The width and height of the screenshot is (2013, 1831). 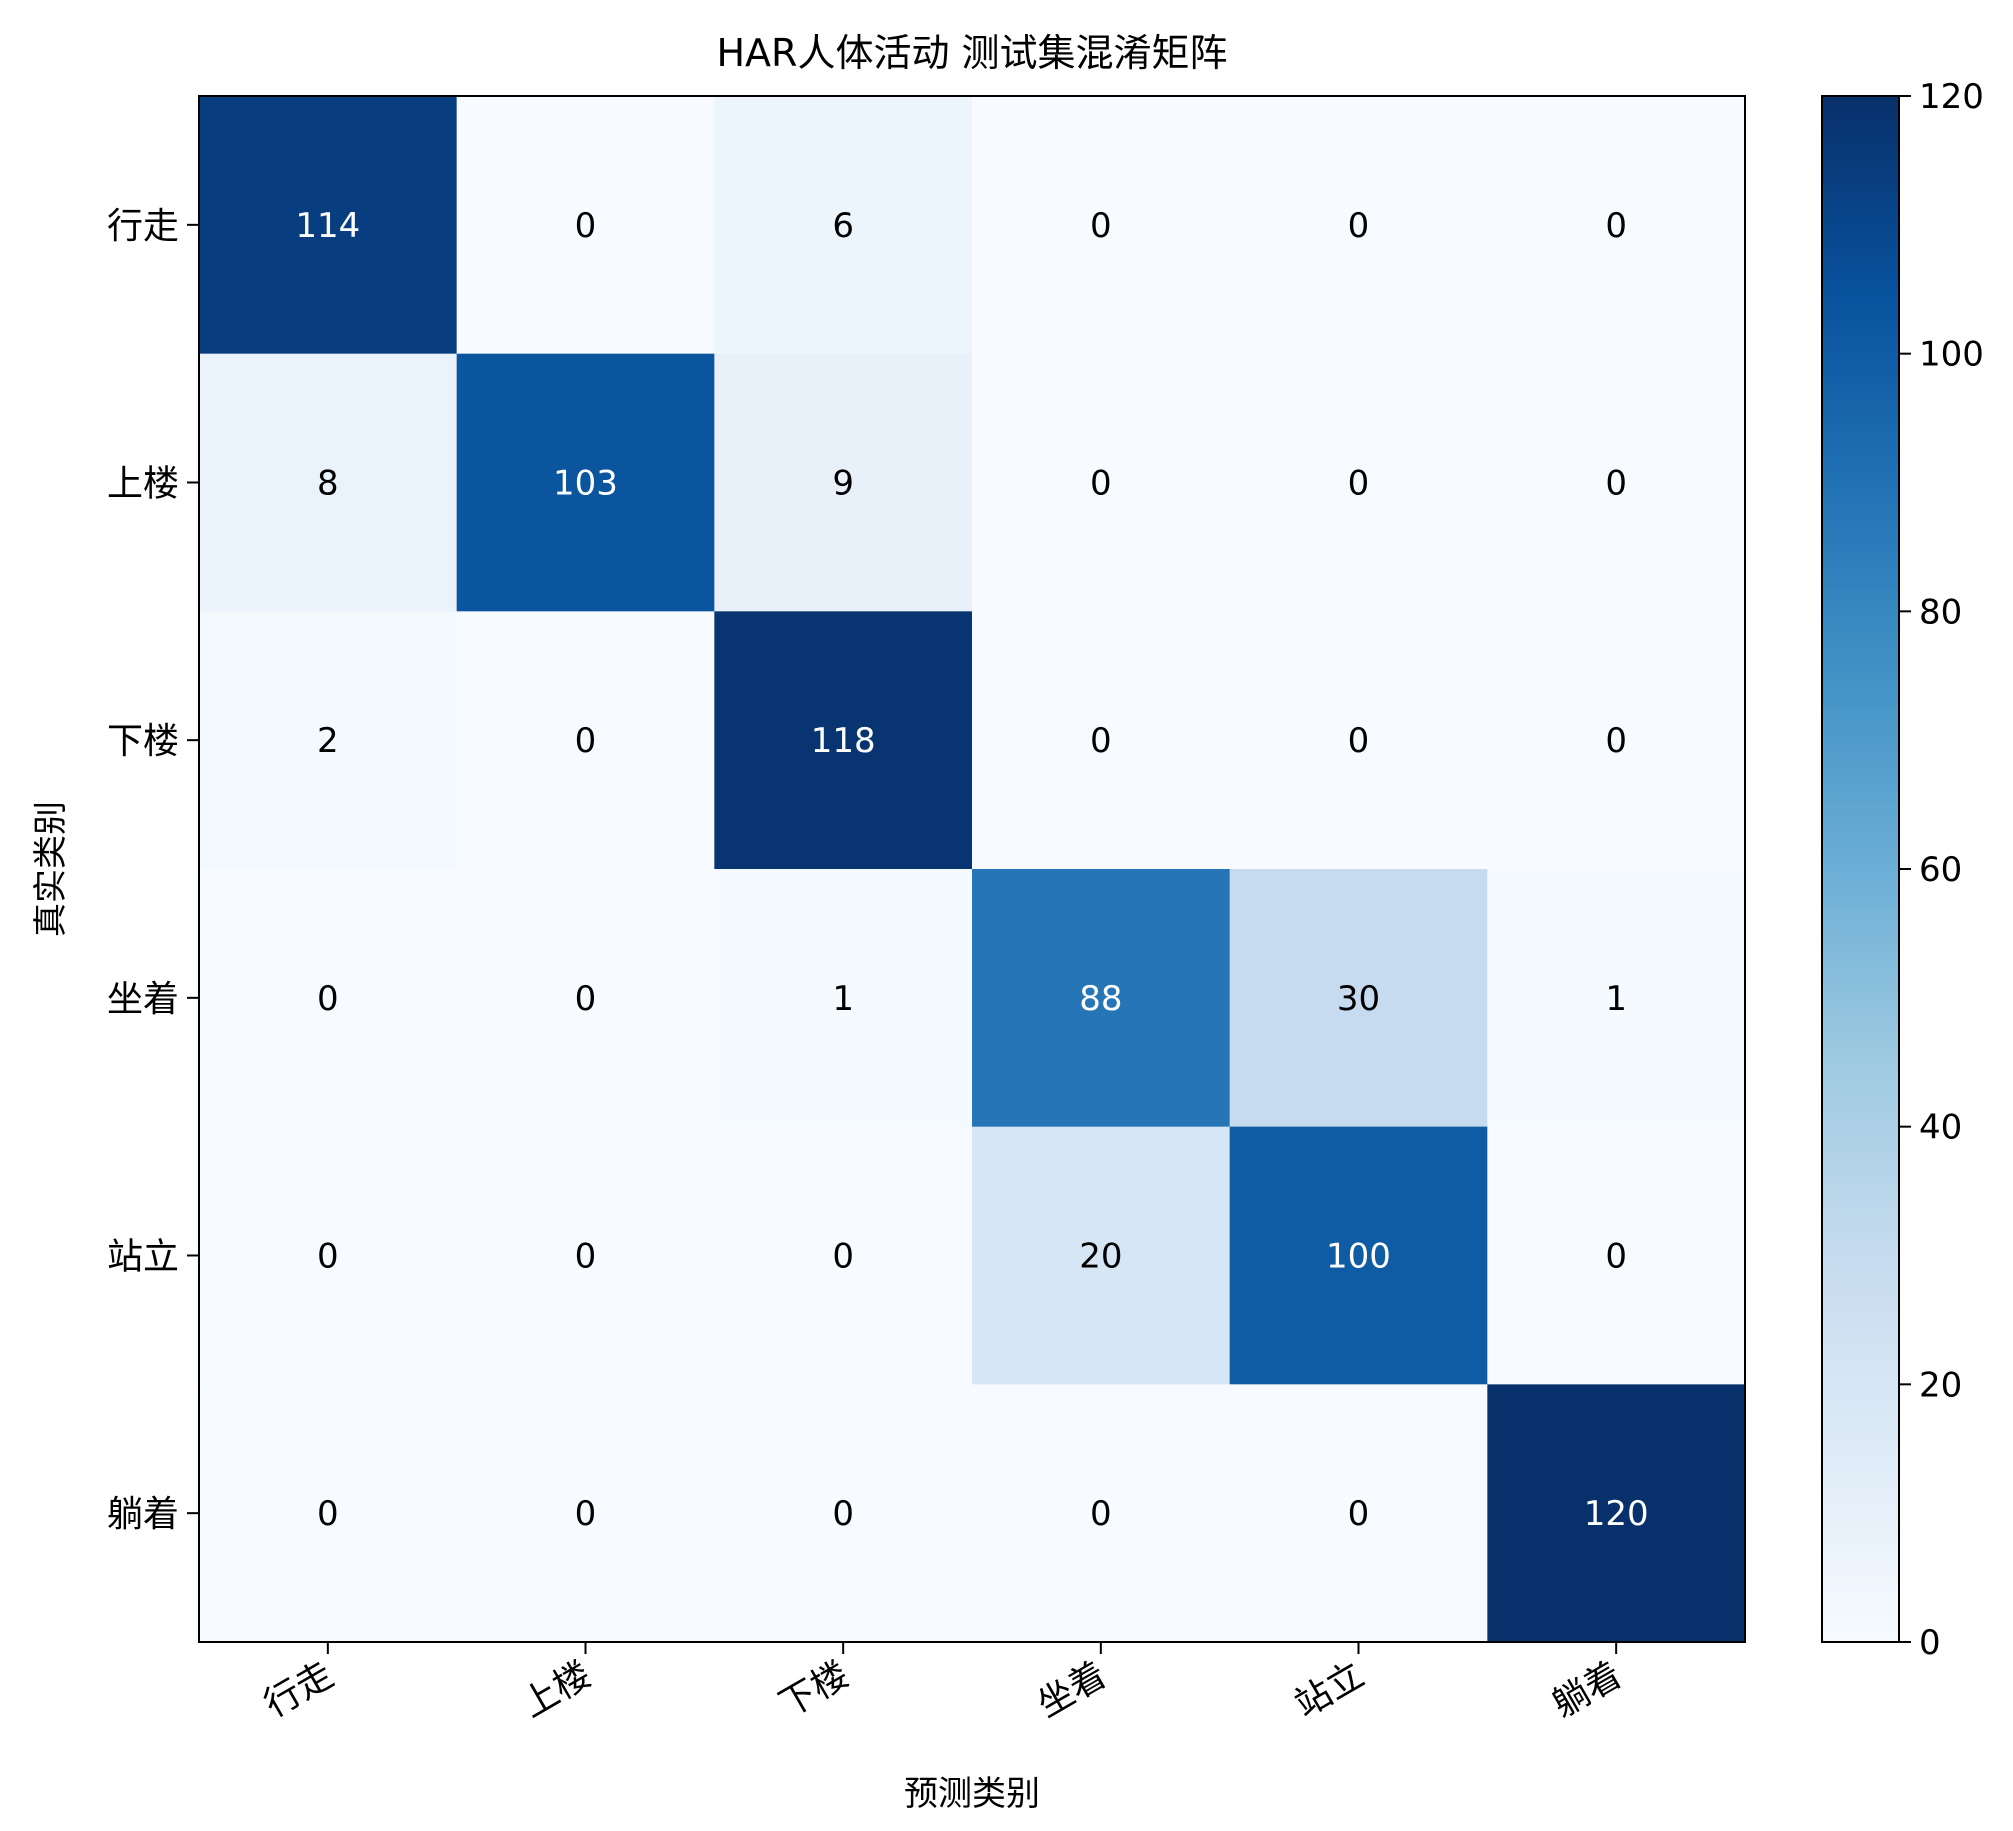 What do you see at coordinates (143, 484) in the screenshot?
I see `y-tick-label: 上楼` at bounding box center [143, 484].